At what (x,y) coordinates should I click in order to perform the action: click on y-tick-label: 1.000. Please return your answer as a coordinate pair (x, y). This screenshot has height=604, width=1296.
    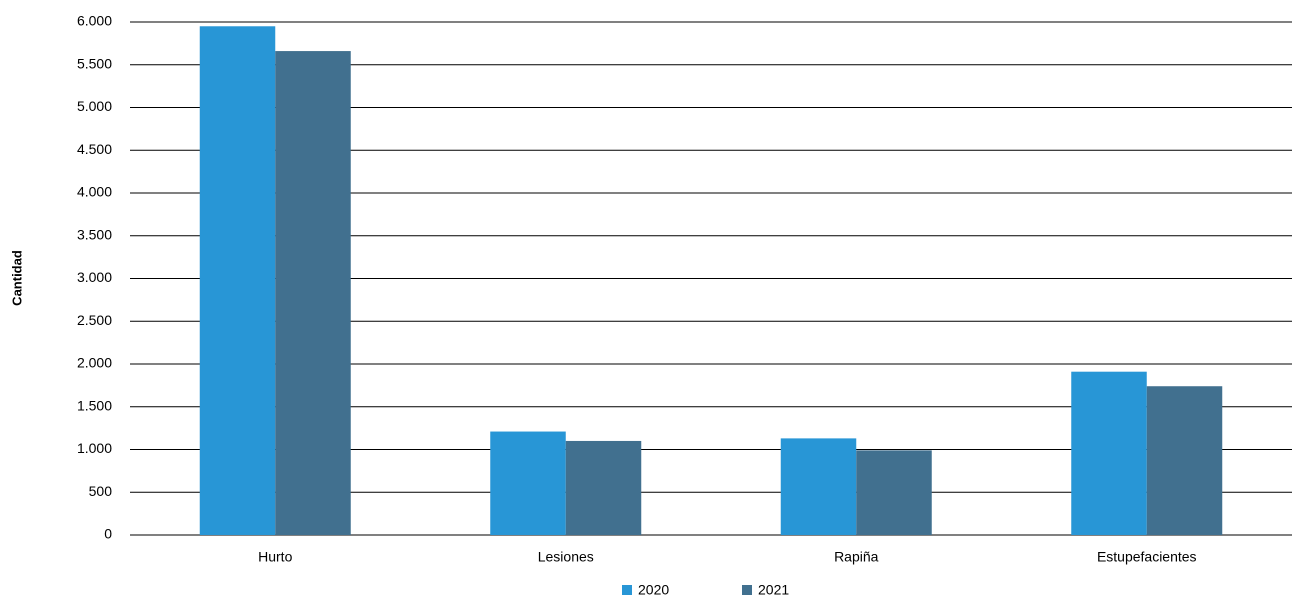
    Looking at the image, I should click on (94, 448).